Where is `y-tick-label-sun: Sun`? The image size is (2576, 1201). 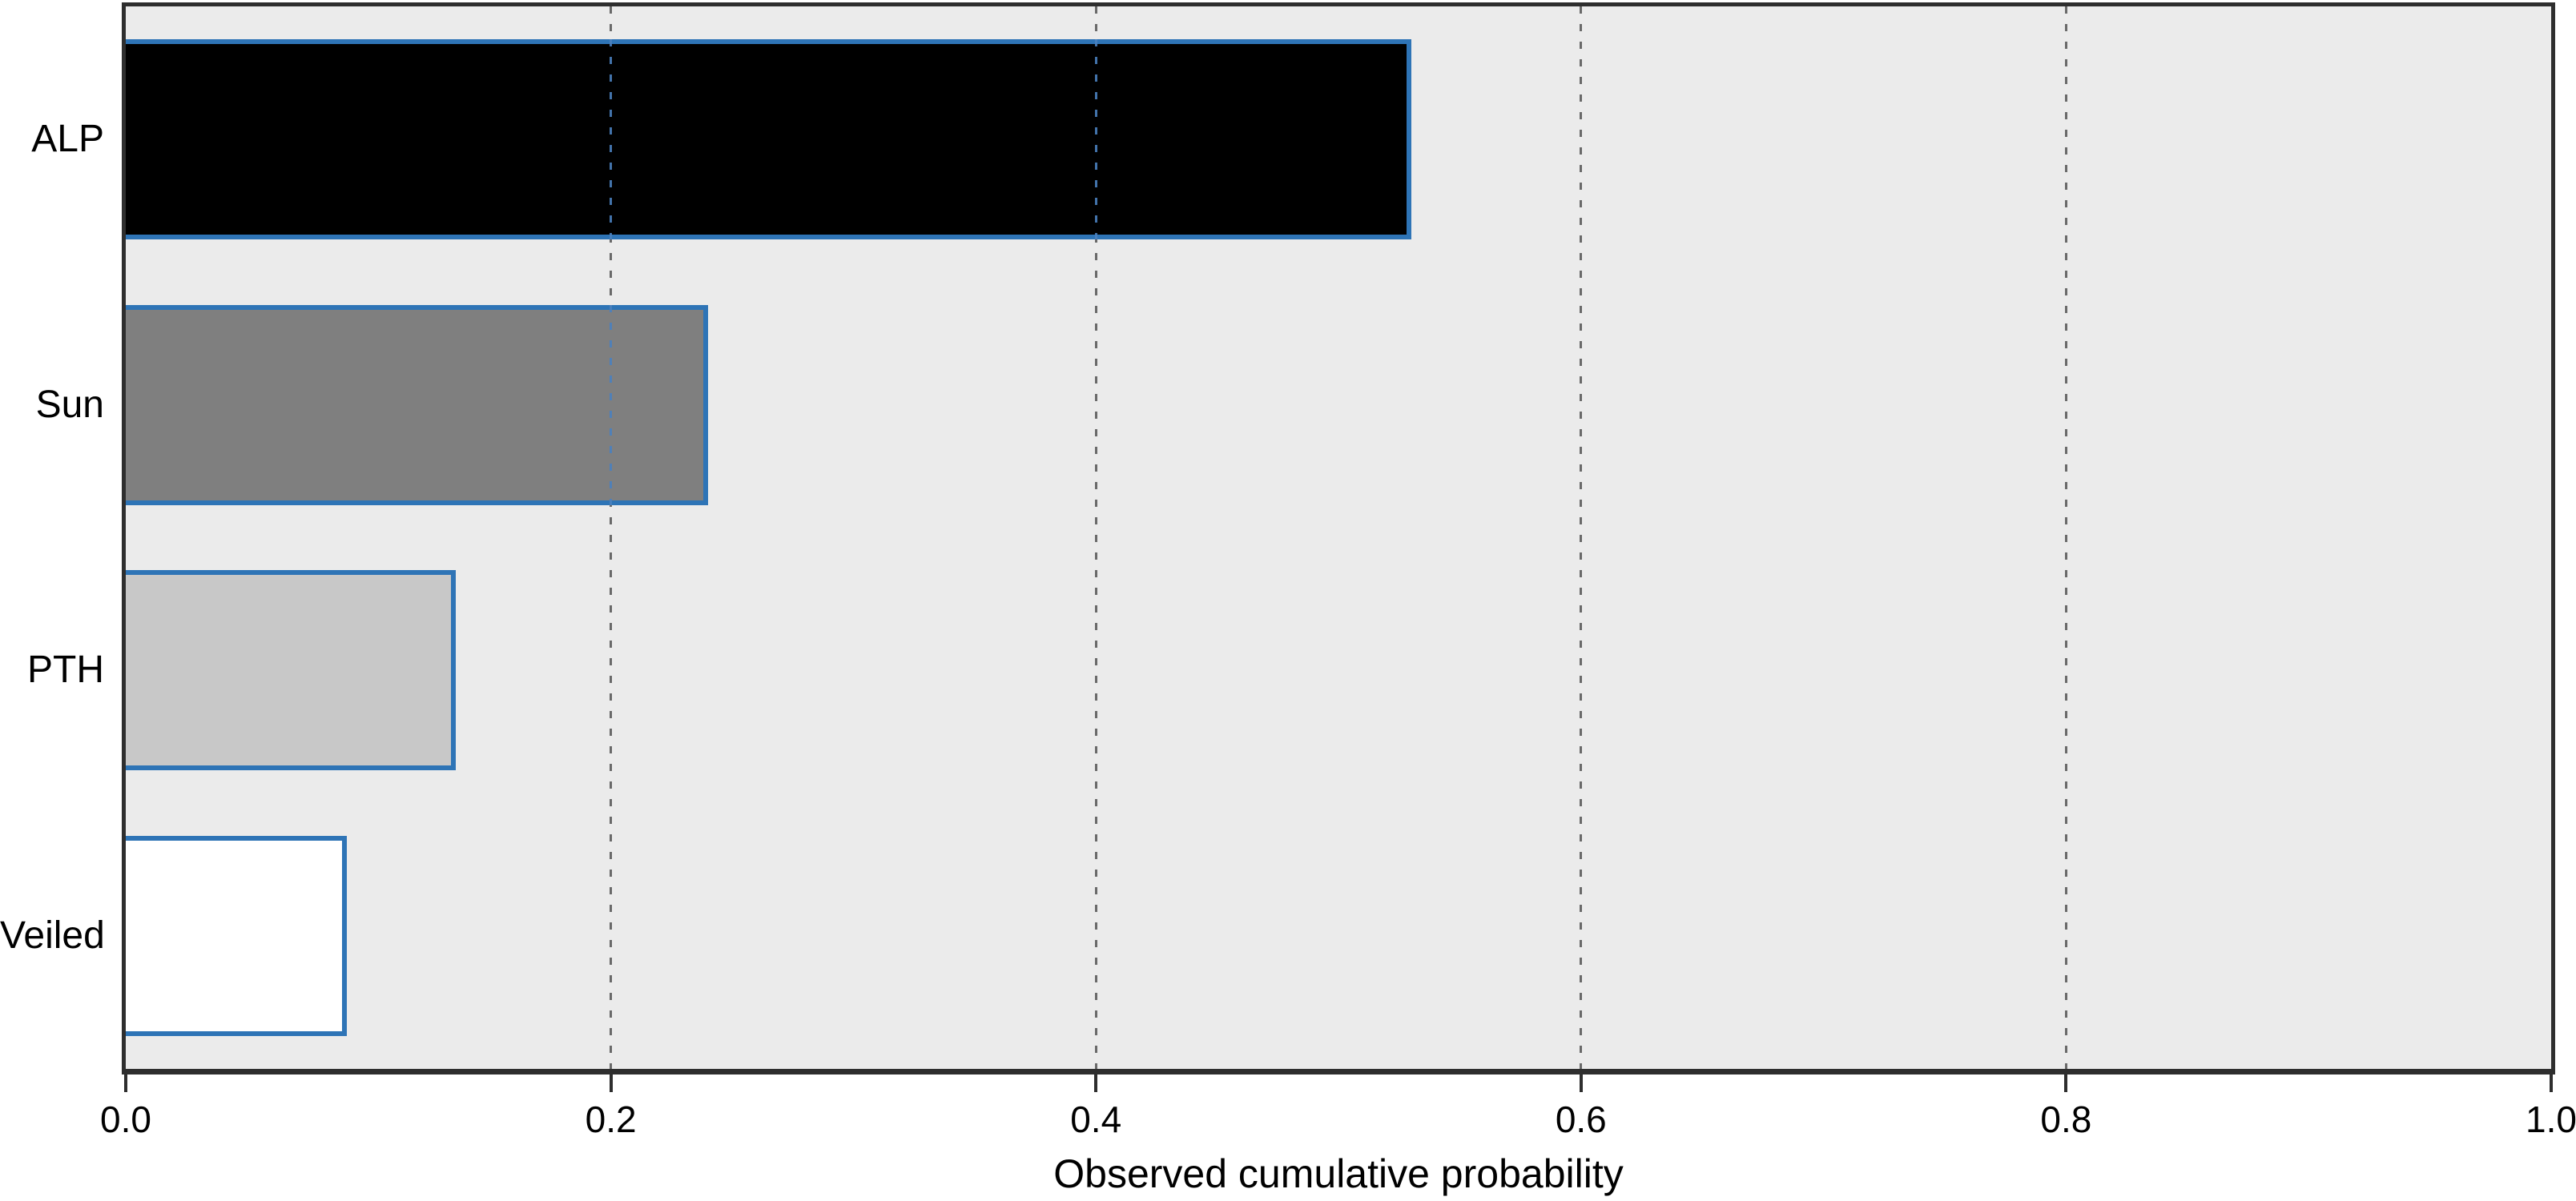 y-tick-label-sun: Sun is located at coordinates (69, 404).